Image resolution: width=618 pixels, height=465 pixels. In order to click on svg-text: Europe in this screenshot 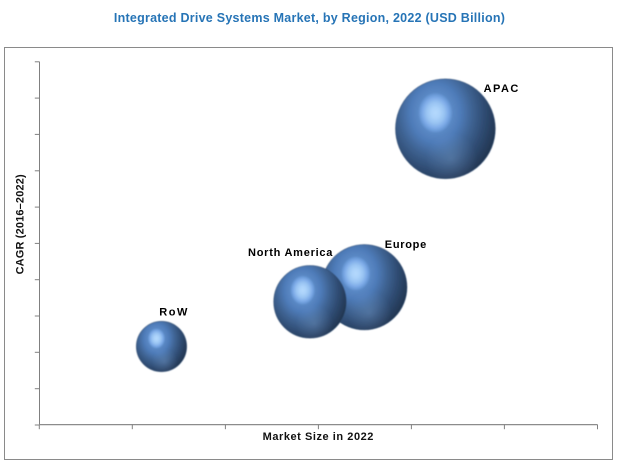, I will do `click(406, 245)`.